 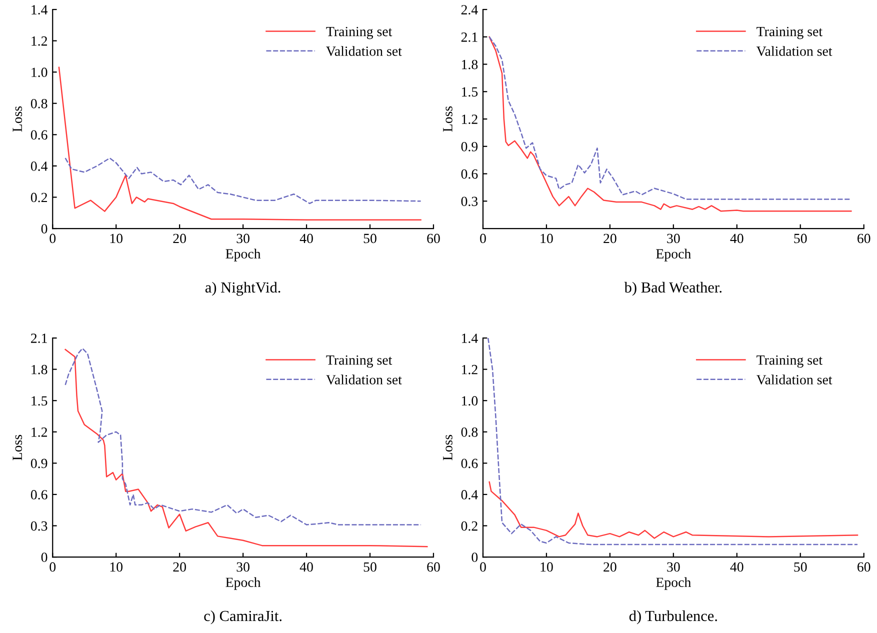 I want to click on text: c) CamiraJit., so click(x=243, y=617).